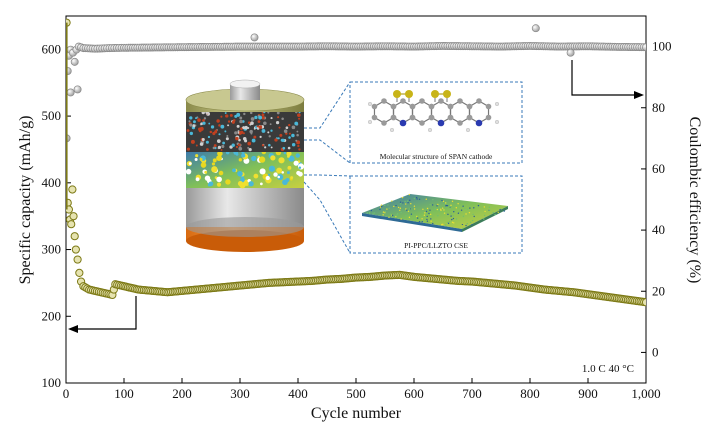 Image resolution: width=703 pixels, height=430 pixels. What do you see at coordinates (240, 393) in the screenshot?
I see `x-tick-label: 300` at bounding box center [240, 393].